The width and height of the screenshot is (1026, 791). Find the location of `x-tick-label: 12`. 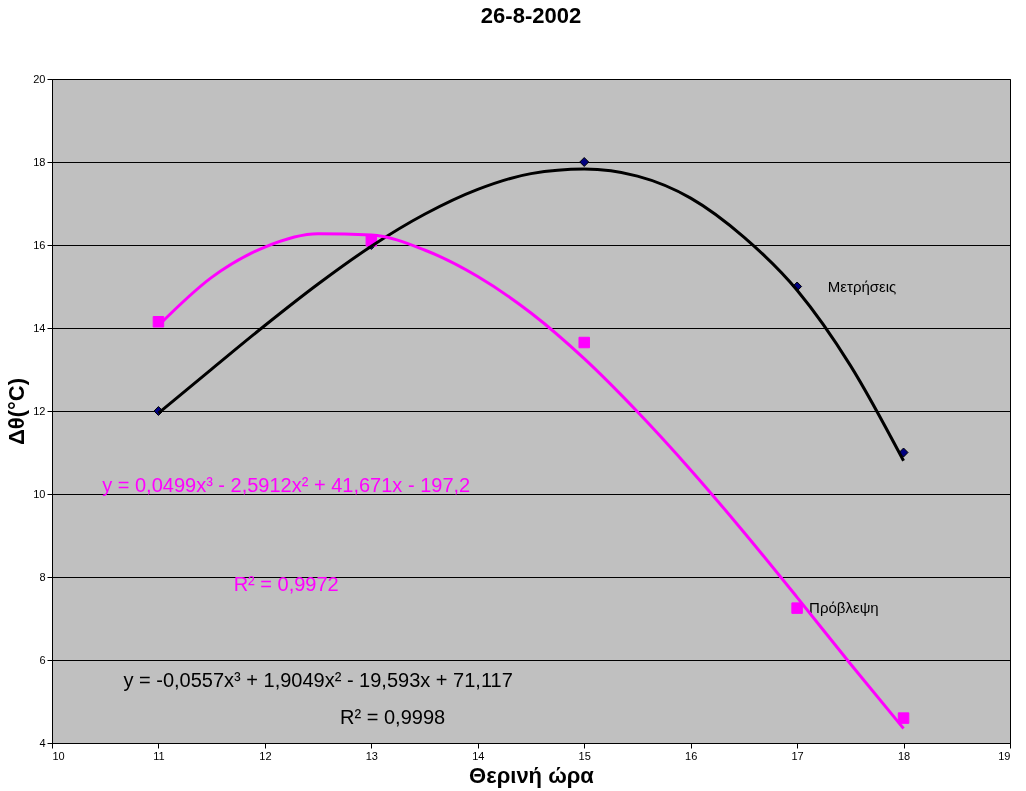

x-tick-label: 12 is located at coordinates (265, 755).